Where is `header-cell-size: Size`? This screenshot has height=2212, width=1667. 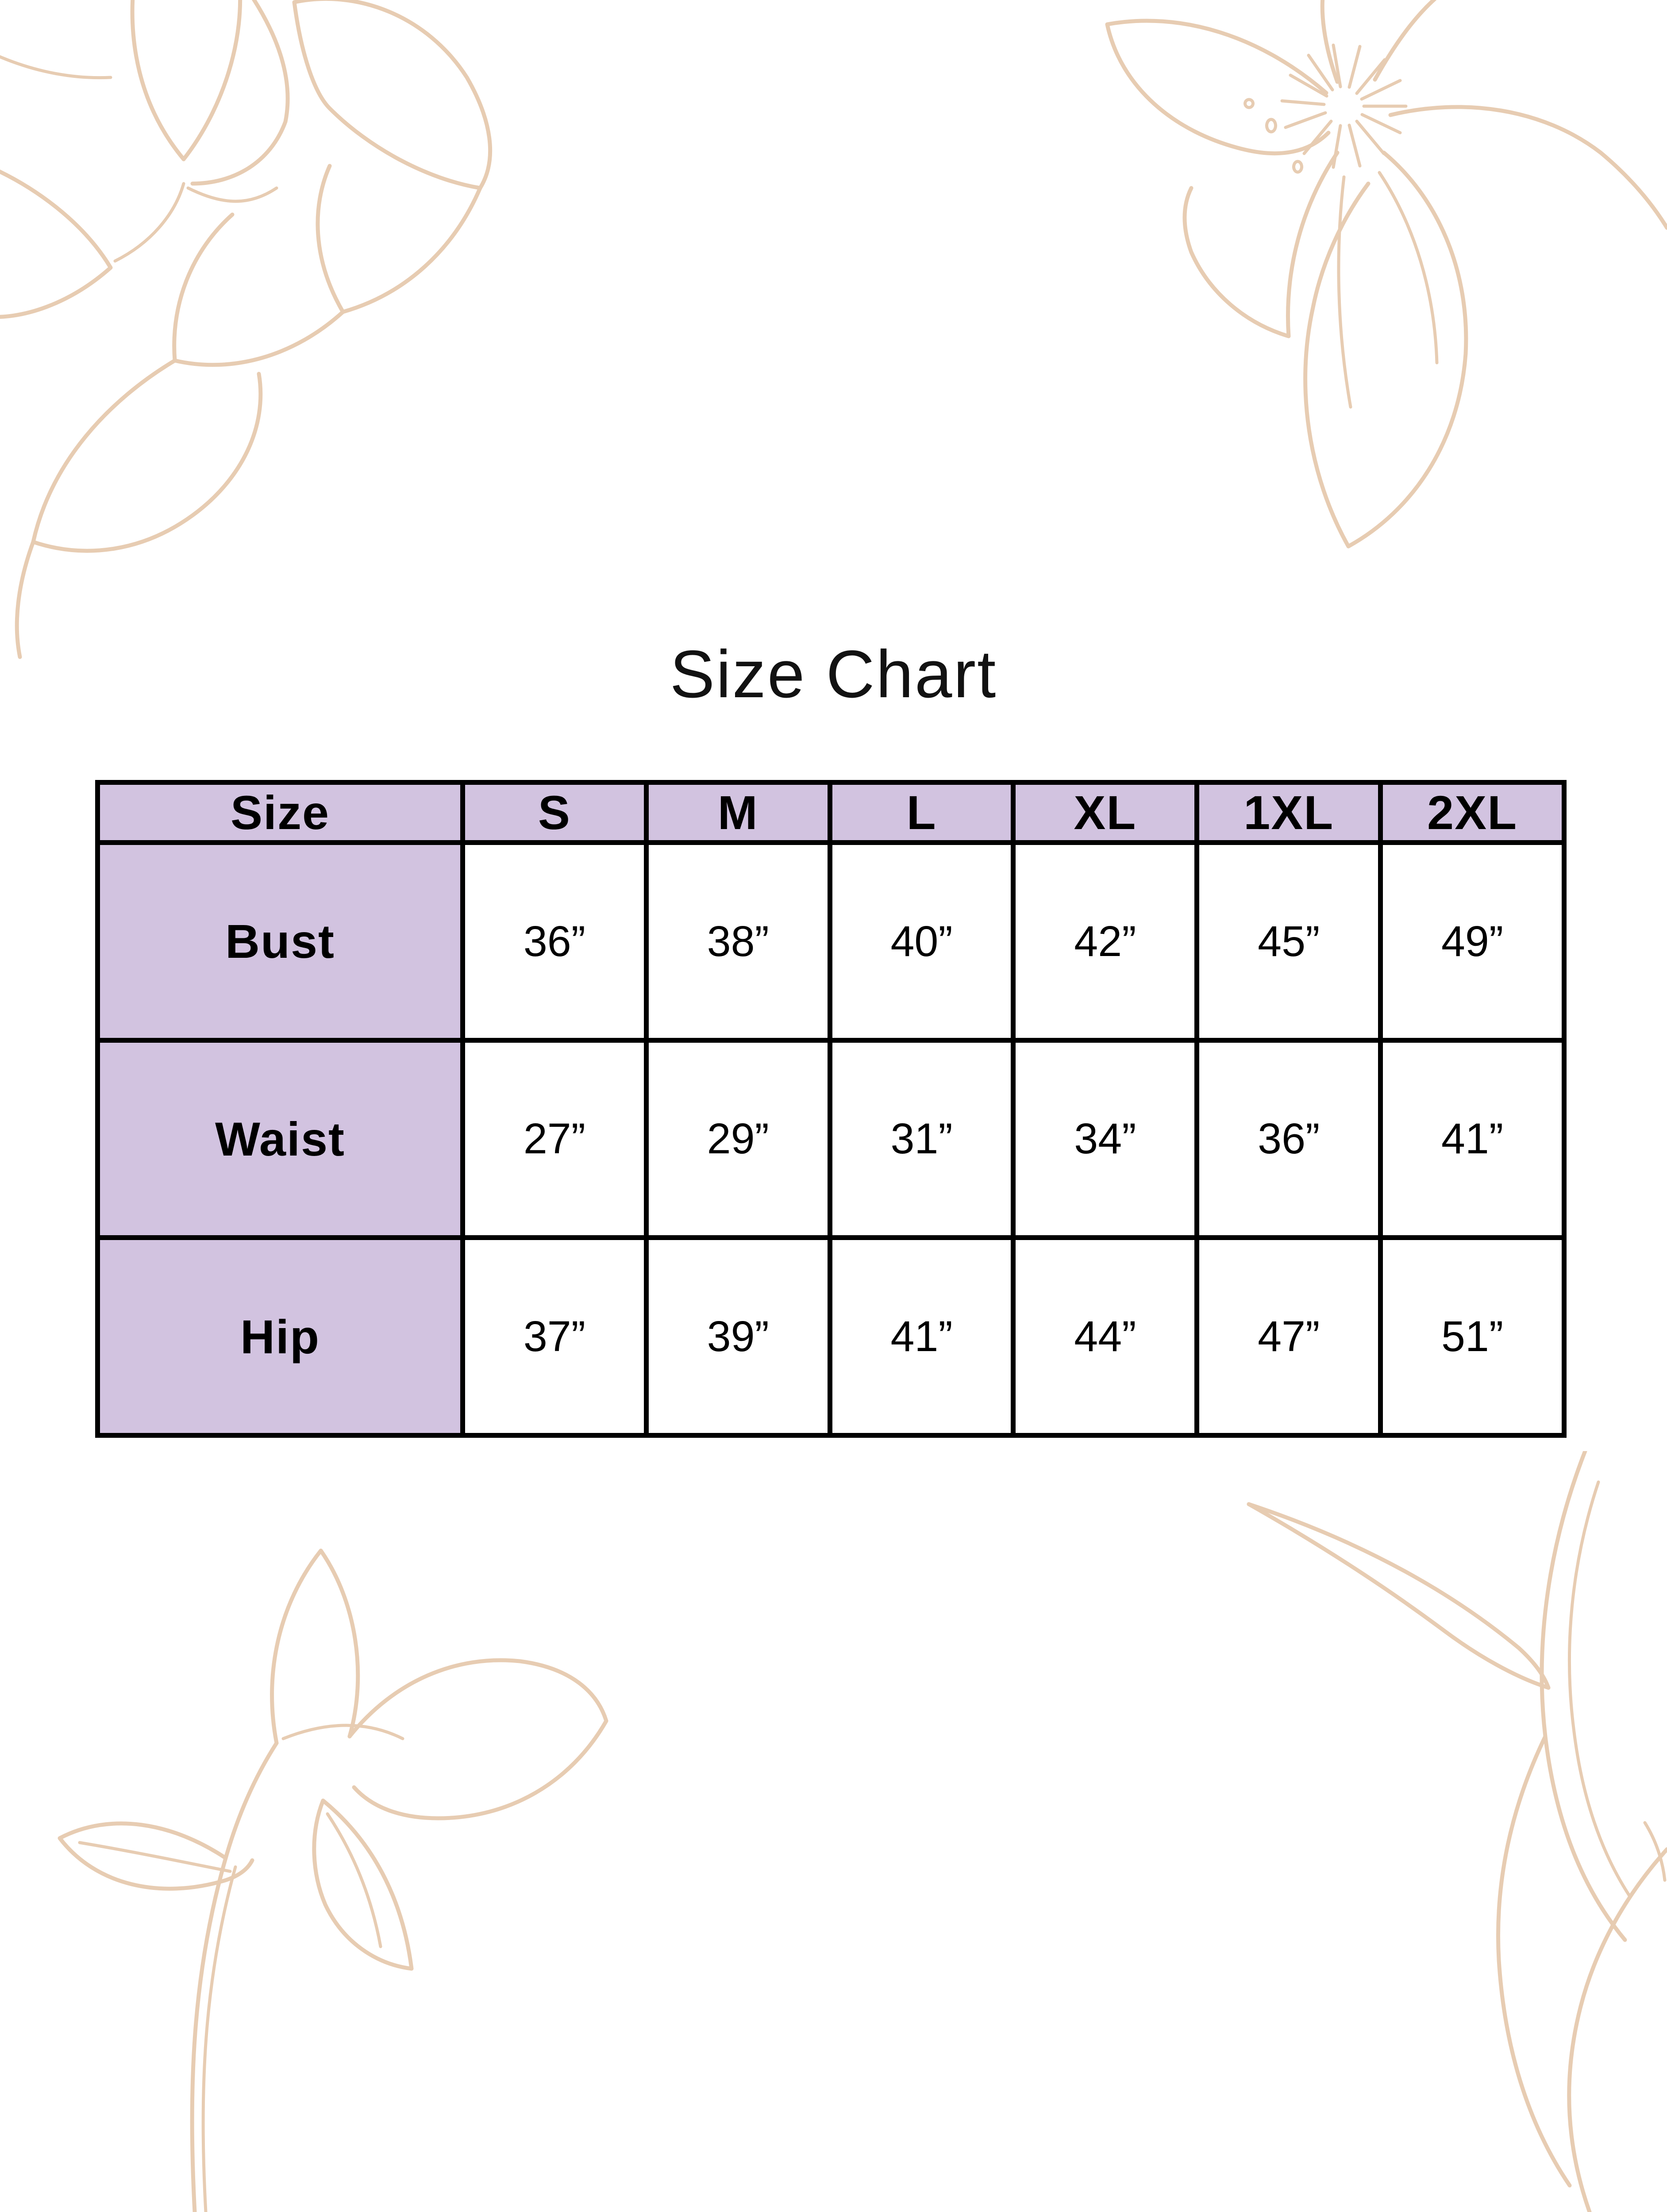 header-cell-size: Size is located at coordinates (280, 813).